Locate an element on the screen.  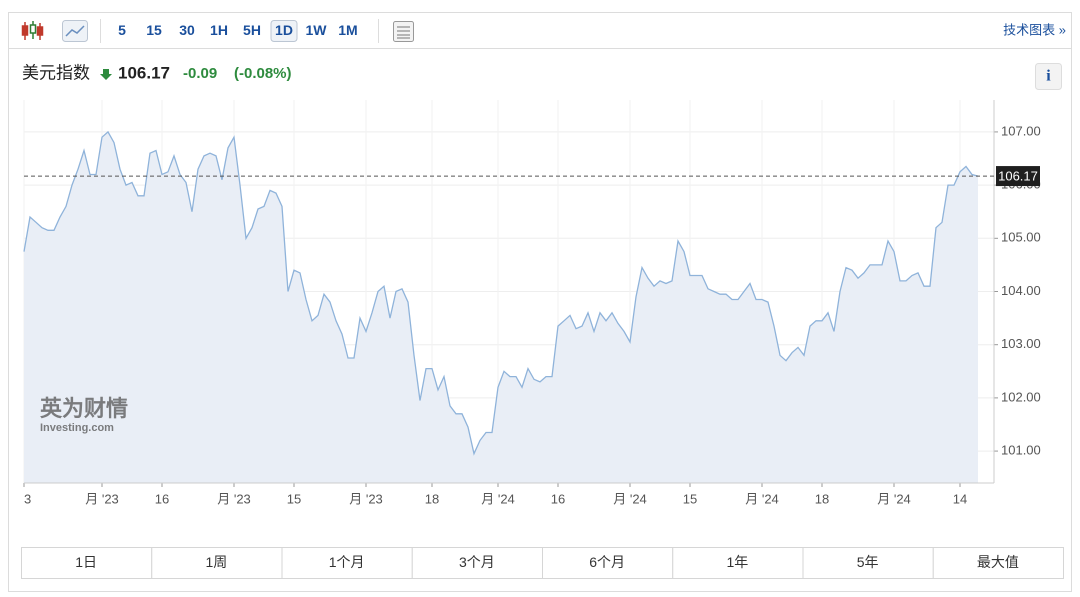
y-tick-label: 105.00 is located at coordinates (1021, 237).